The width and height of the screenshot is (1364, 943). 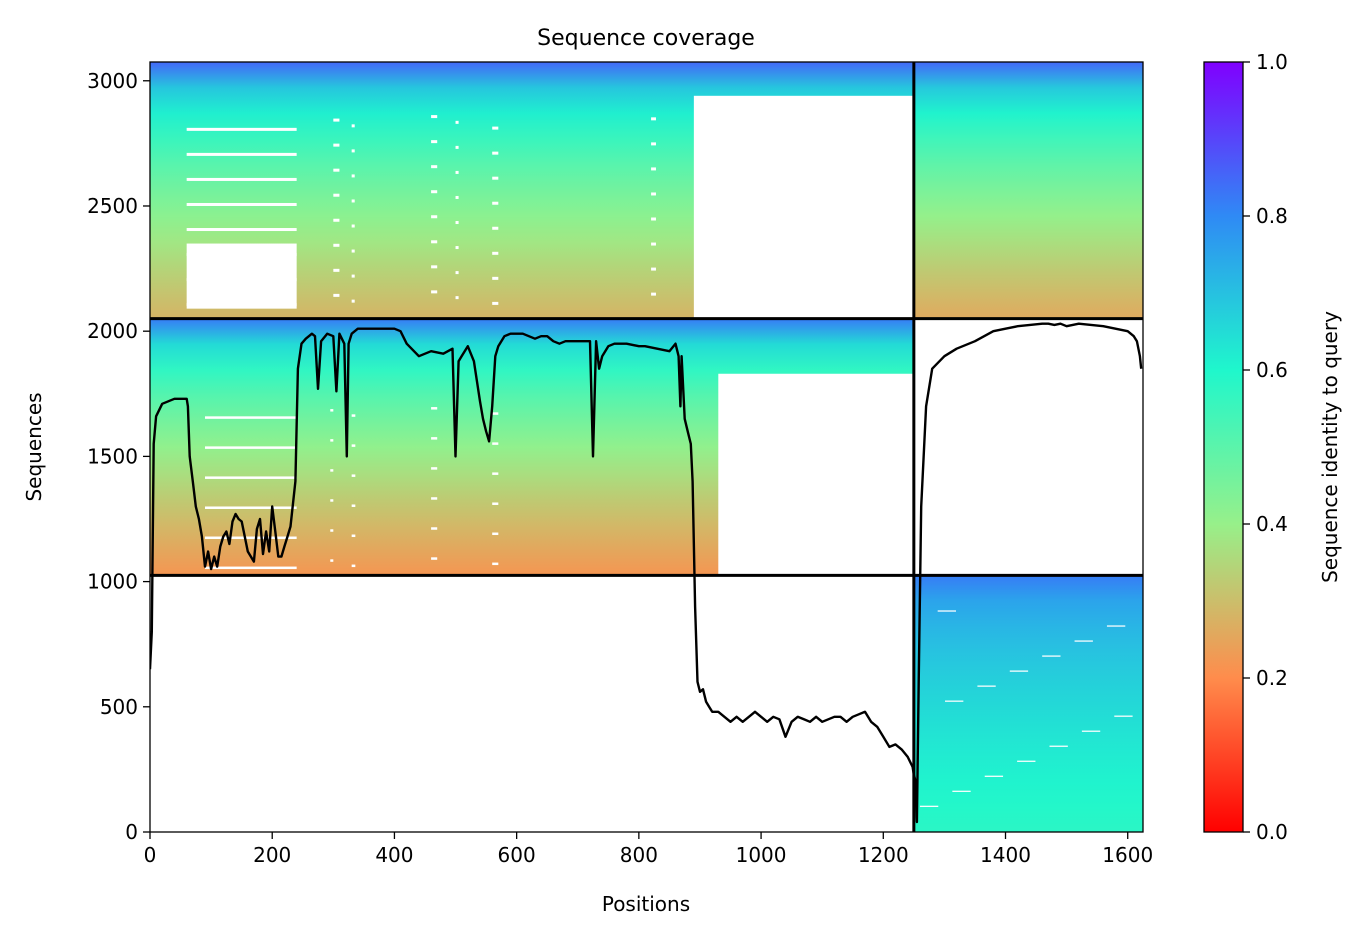 What do you see at coordinates (1028, 190) in the screenshot?
I see `block-2-top` at bounding box center [1028, 190].